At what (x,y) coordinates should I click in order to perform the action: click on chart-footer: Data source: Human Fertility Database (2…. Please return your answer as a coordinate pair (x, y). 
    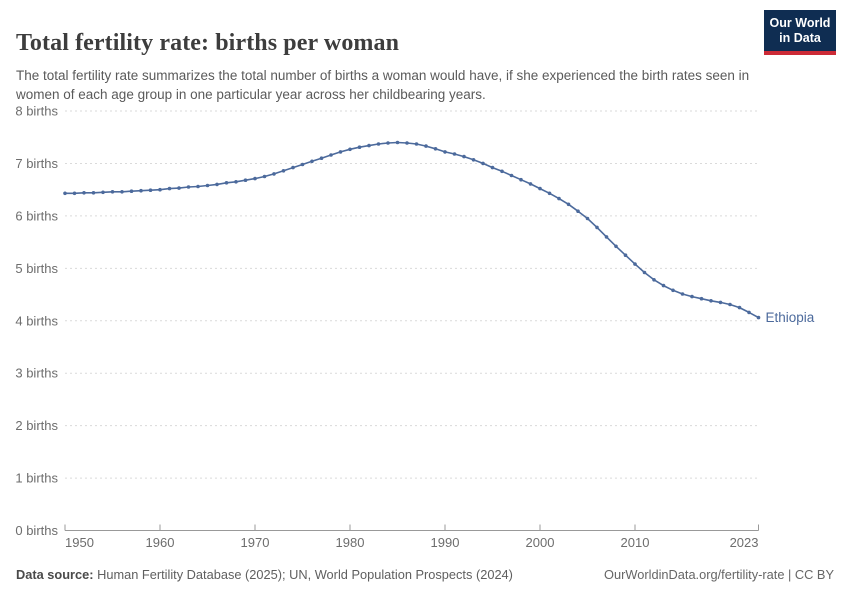
    Looking at the image, I should click on (425, 574).